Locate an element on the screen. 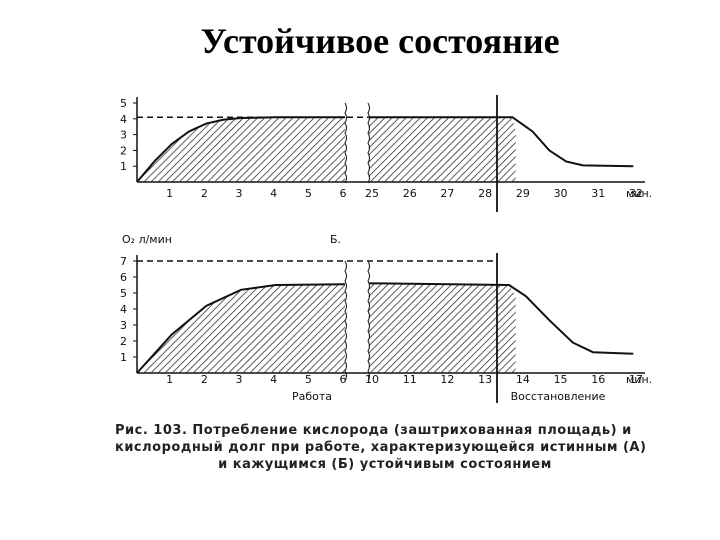  x-tick-label: 26 is located at coordinates (410, 193).